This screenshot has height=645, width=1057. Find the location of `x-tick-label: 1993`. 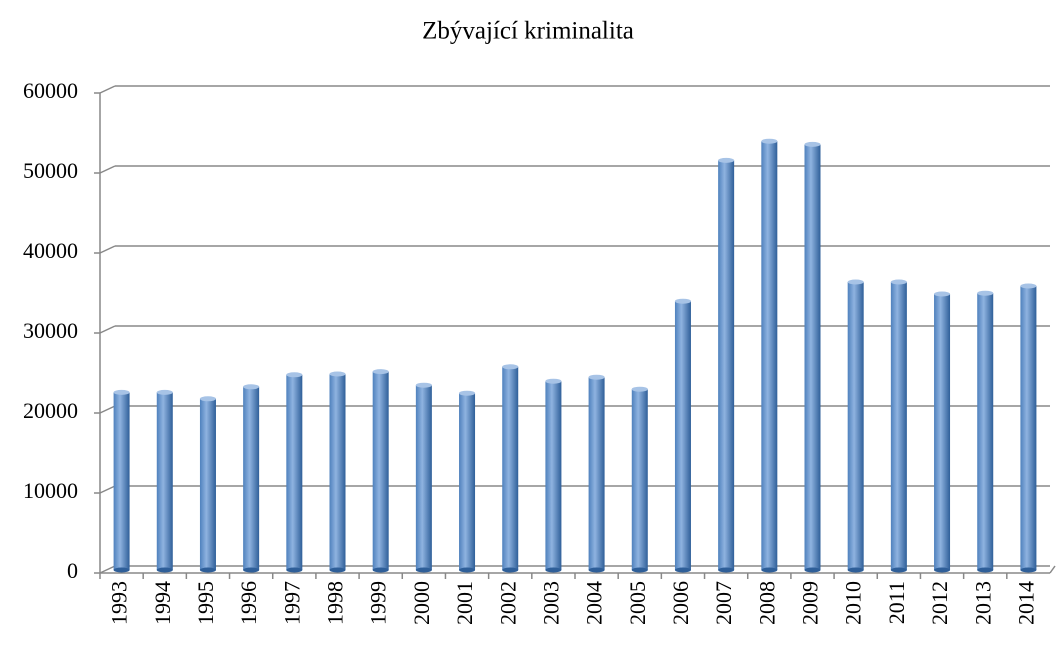

x-tick-label: 1993 is located at coordinates (119, 603).